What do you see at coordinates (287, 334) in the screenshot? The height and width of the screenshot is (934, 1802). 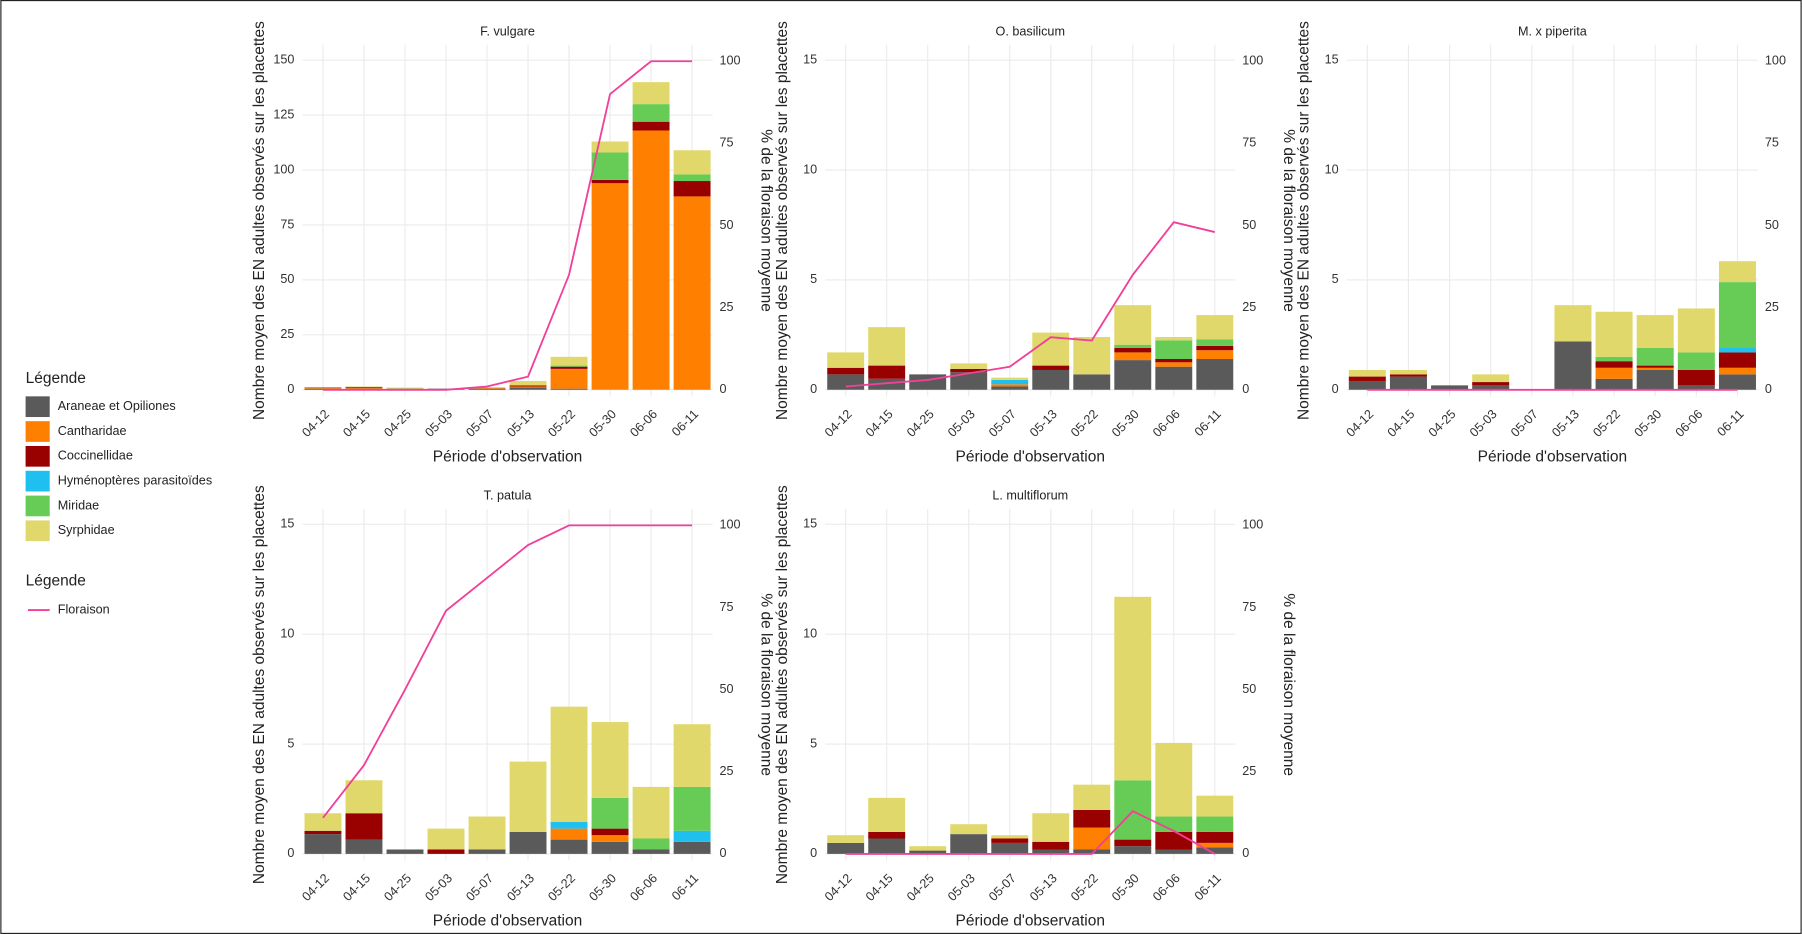 I see `y-tick-label: 25` at bounding box center [287, 334].